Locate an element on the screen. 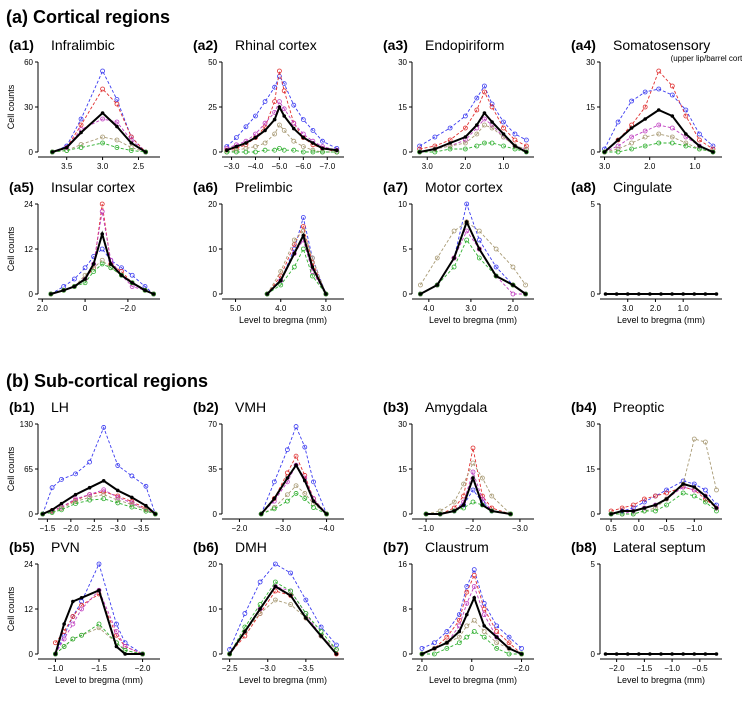 The width and height of the screenshot is (742, 706). panel-label: (b5) is located at coordinates (22, 547).